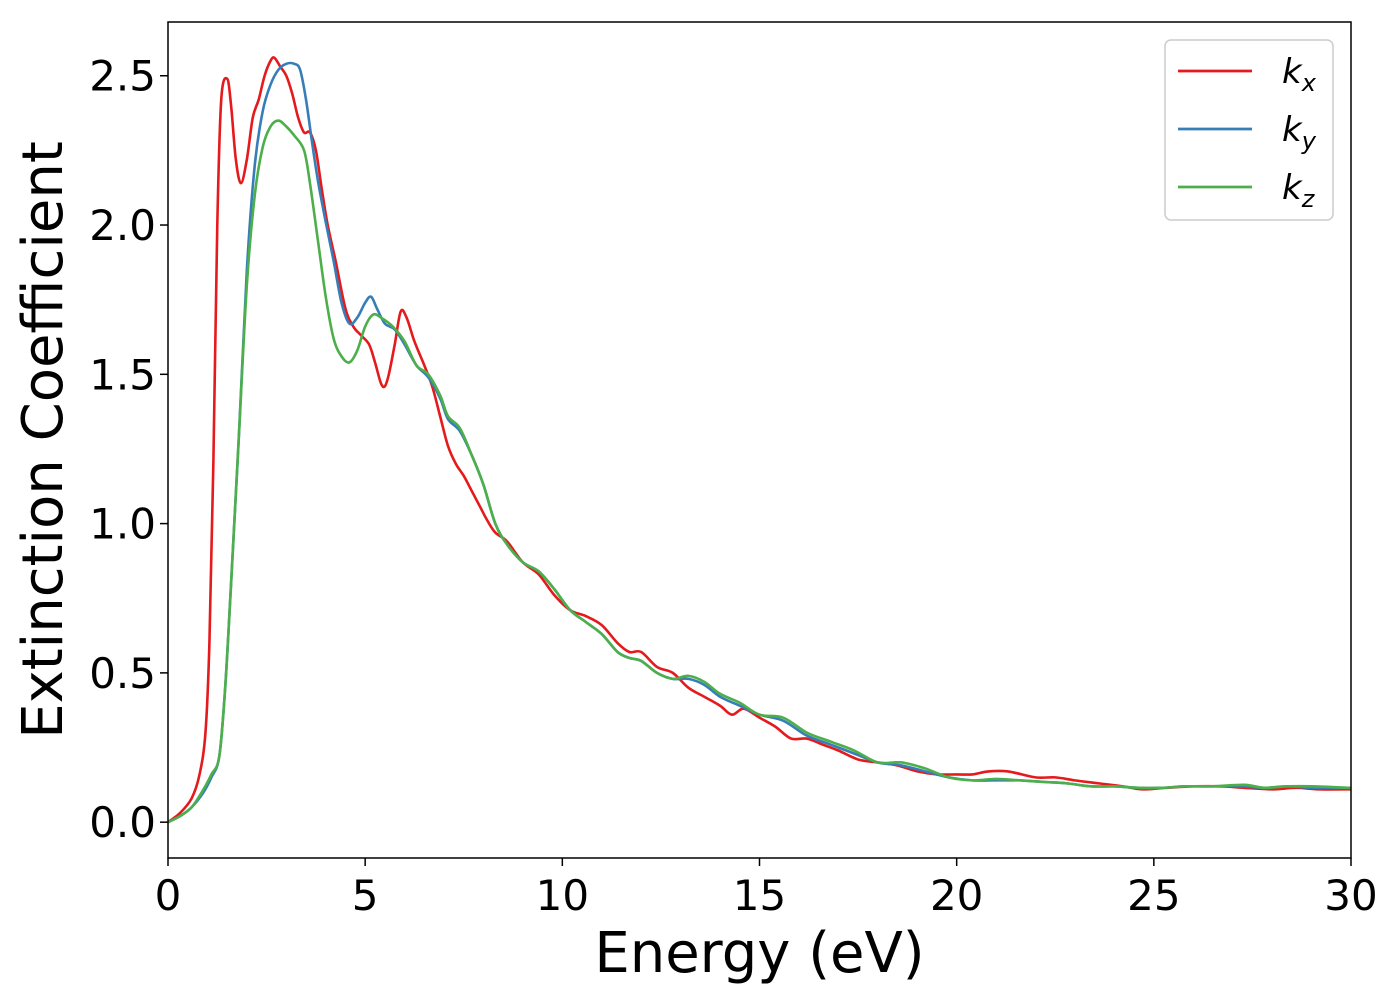 This screenshot has width=1400, height=1000. I want to click on legend-label-k-z: kz, so click(1299, 190).